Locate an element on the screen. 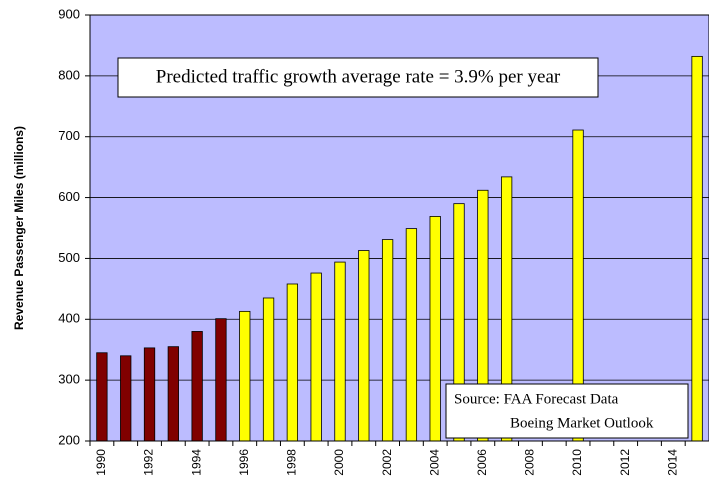 This screenshot has width=709, height=493. x-tick-label: 1990 is located at coordinates (101, 462).